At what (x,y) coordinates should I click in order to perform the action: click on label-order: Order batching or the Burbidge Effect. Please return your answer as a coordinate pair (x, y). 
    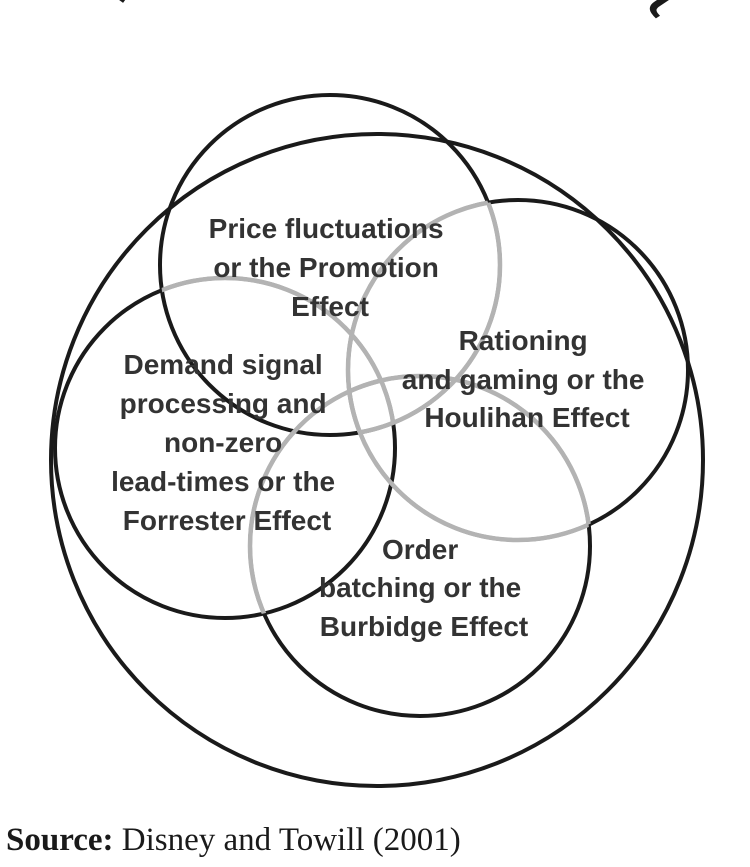
    Looking at the image, I should click on (424, 588).